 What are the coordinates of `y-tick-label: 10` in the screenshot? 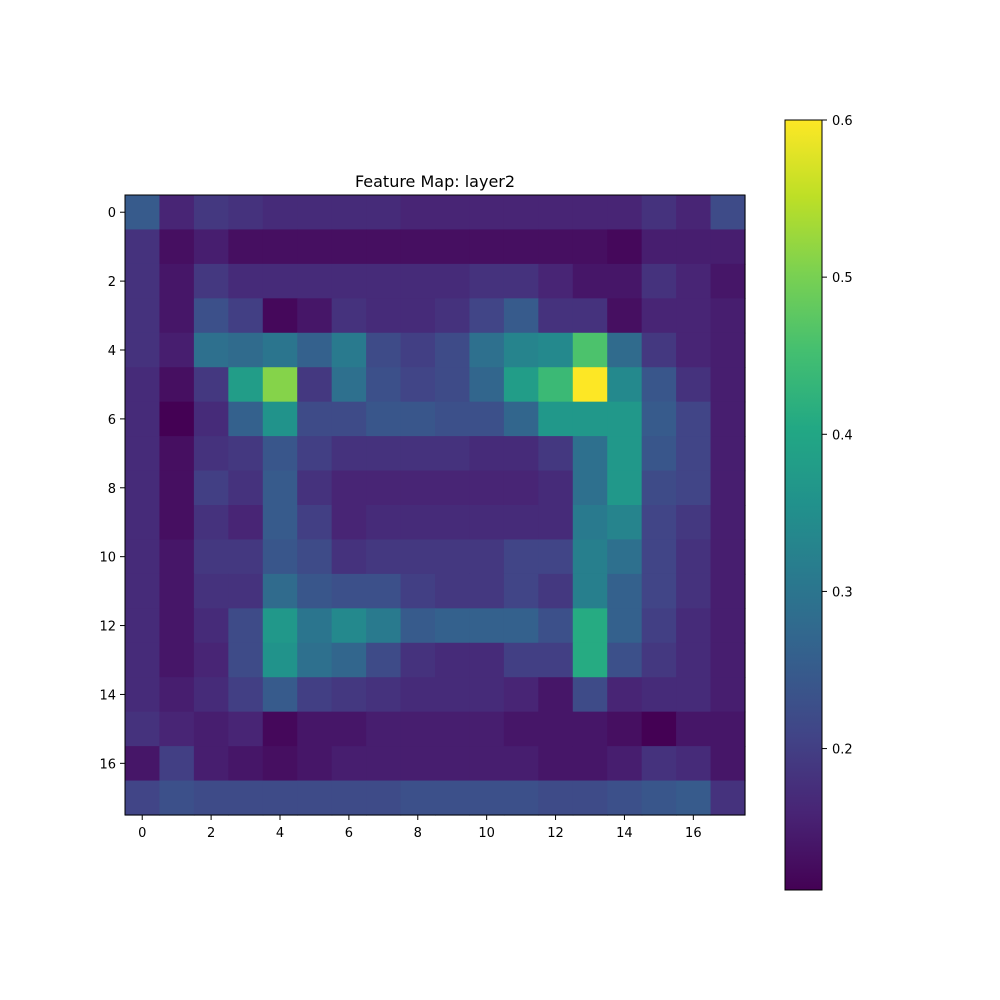 It's located at (107, 558).